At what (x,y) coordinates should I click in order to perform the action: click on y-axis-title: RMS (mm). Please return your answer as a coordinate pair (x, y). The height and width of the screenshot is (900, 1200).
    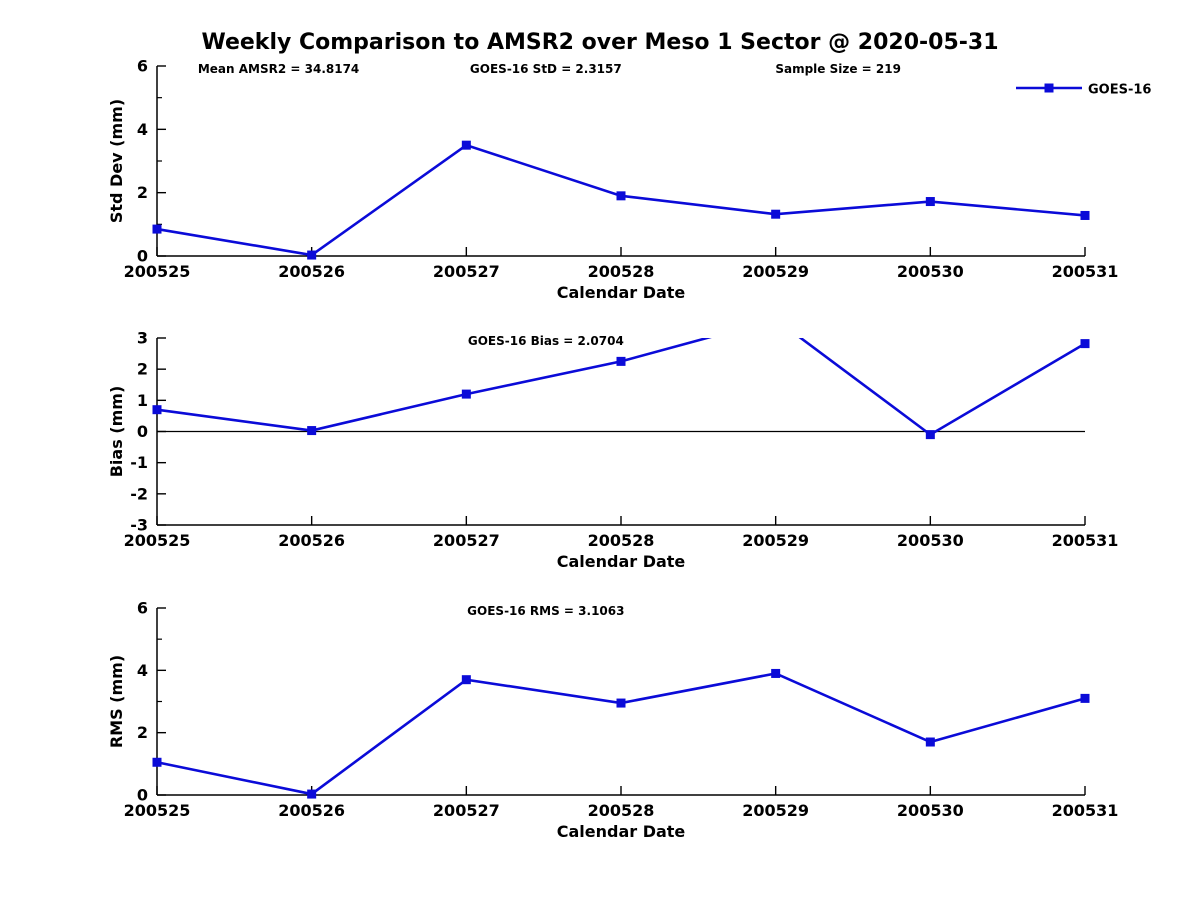
    Looking at the image, I should click on (116, 701).